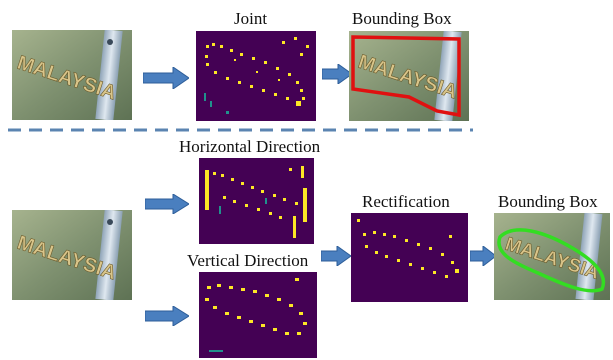 Image resolution: width=613 pixels, height=360 pixels. What do you see at coordinates (250, 146) in the screenshot?
I see `label-horizontal-direction: Horizontal Direction` at bounding box center [250, 146].